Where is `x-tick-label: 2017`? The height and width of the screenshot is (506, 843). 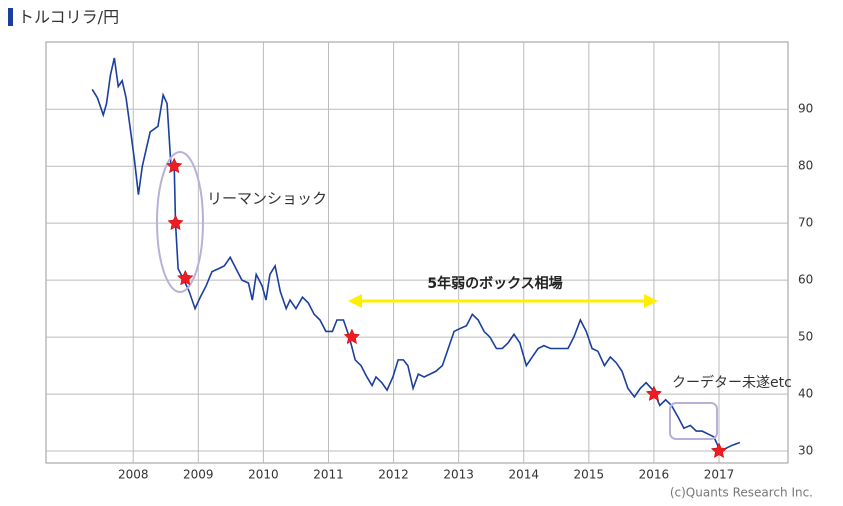
x-tick-label: 2017 is located at coordinates (719, 475).